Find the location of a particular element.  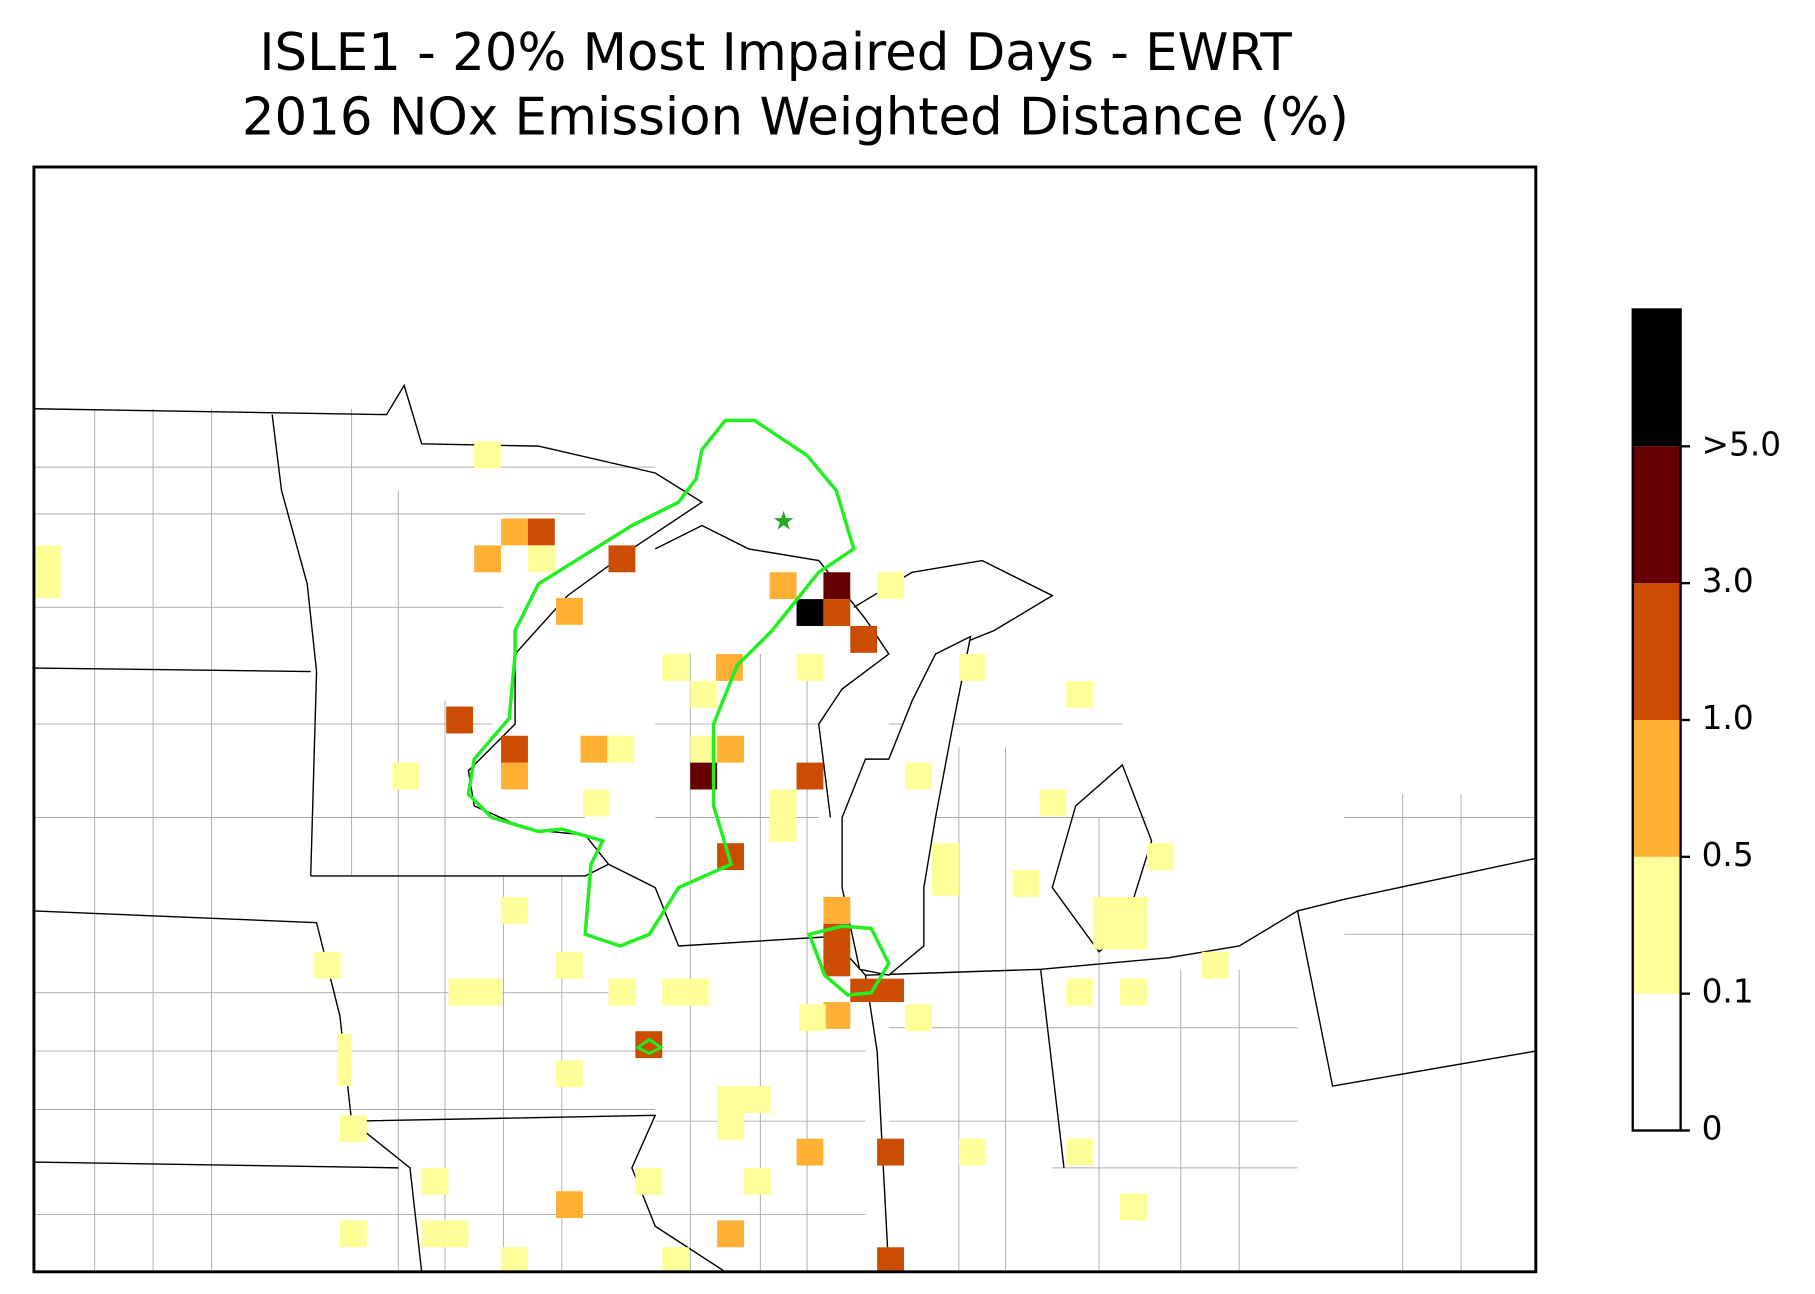

michigan-thumb is located at coordinates (1102, 858).